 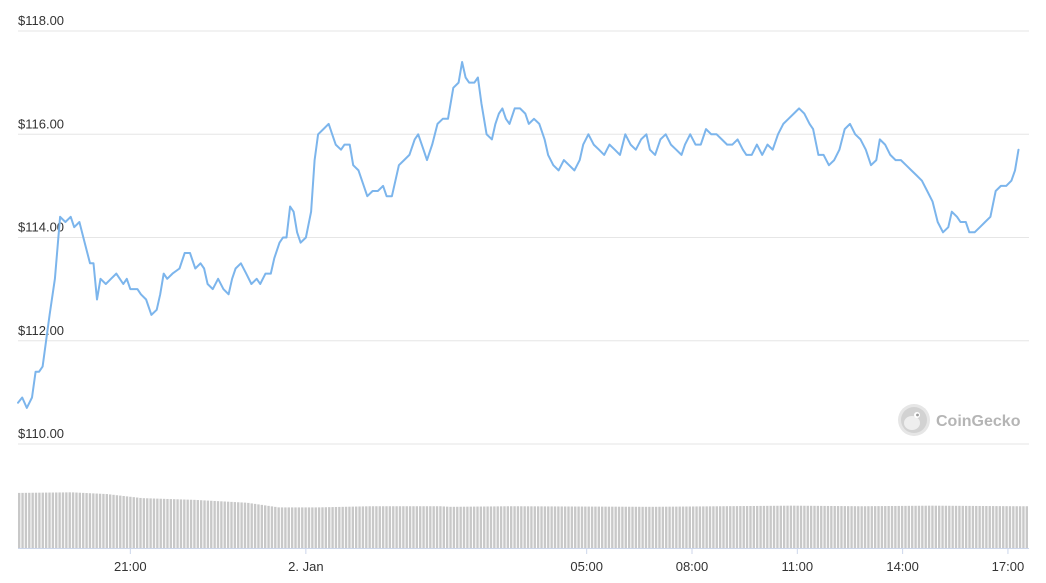 I want to click on x-axis: 21:00 2. Jan 05:00 08:00 11:00 14:00 17:00, so click(x=569, y=561).